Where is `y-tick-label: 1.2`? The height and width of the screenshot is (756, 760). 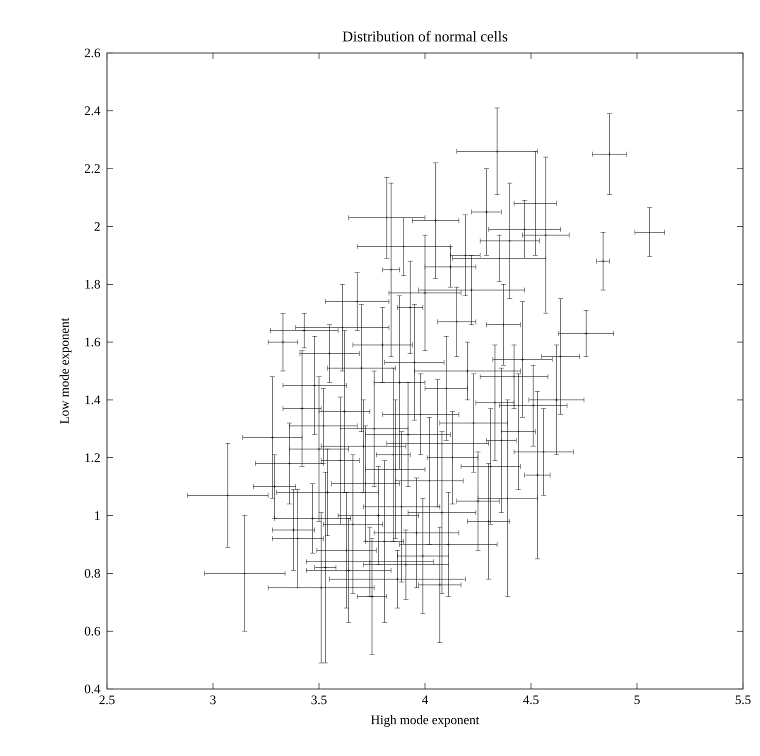
y-tick-label: 1.2 is located at coordinates (92, 457).